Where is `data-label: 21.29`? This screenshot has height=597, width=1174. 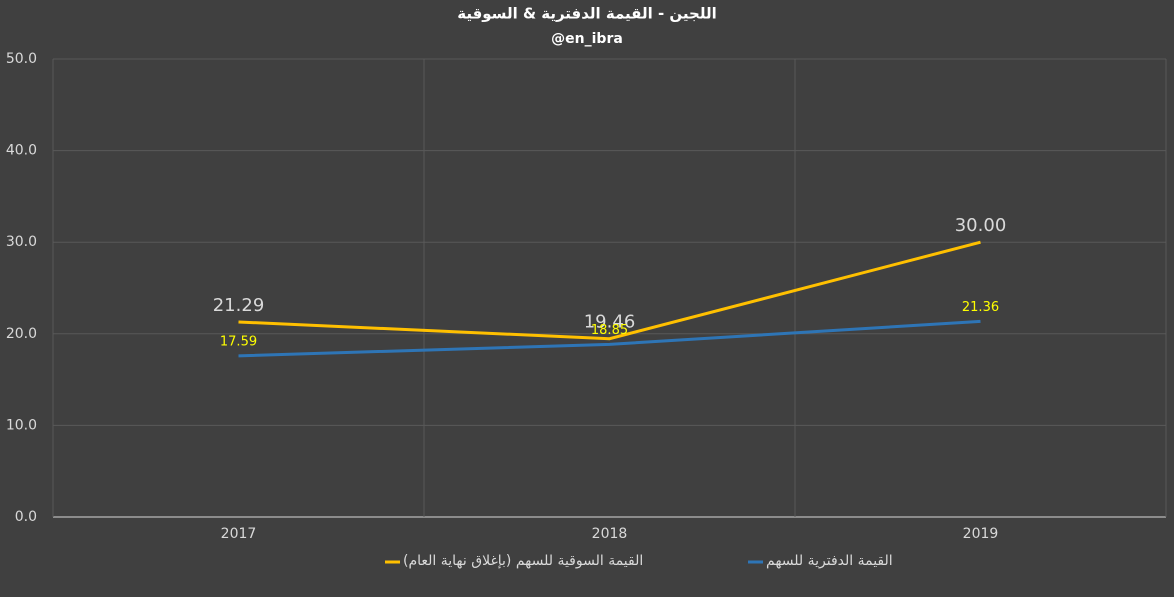 data-label: 21.29 is located at coordinates (239, 305).